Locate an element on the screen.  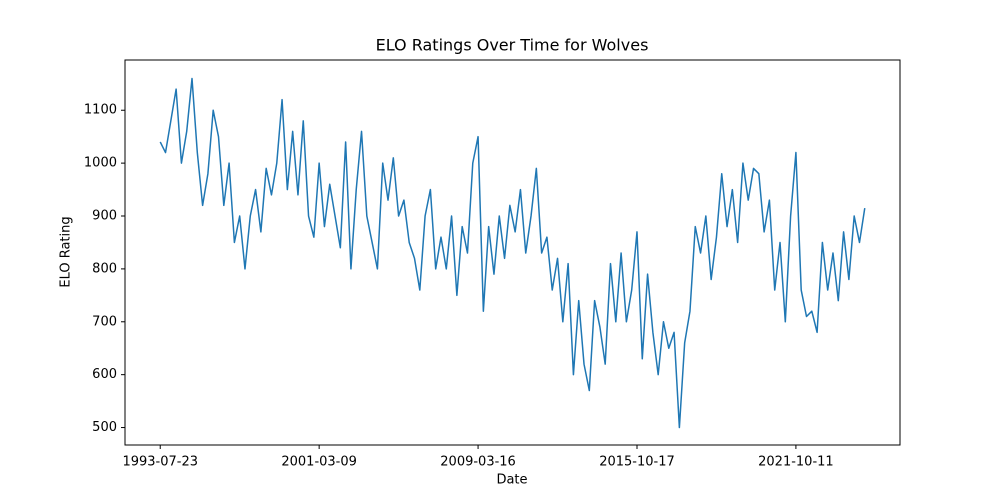
x-tick-label: 2021-10-11 is located at coordinates (796, 462).